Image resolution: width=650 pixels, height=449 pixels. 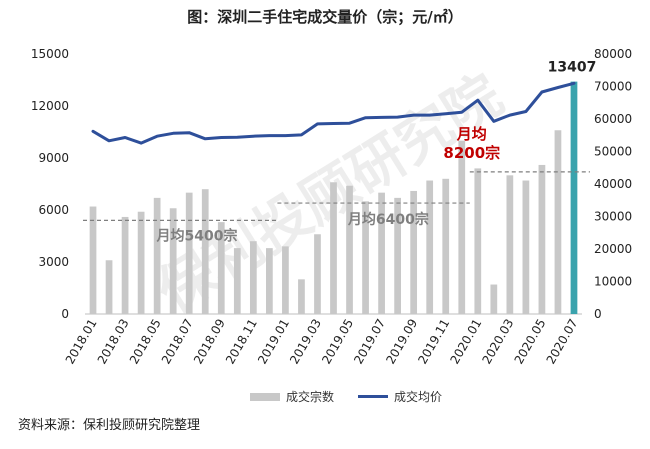 What do you see at coordinates (613, 54) in the screenshot?
I see `right-axis-tick-label: 80000` at bounding box center [613, 54].